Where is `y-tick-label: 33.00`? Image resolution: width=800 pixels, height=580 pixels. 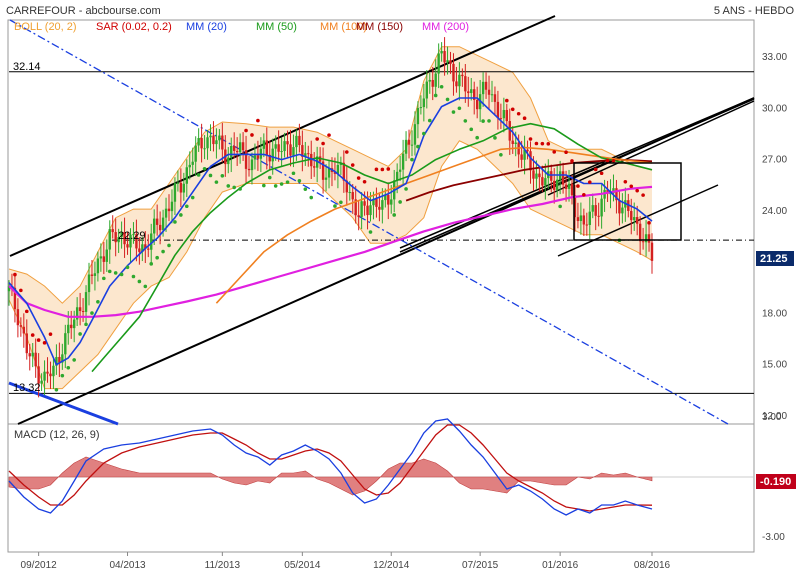 y-tick-label: 33.00 is located at coordinates (774, 57).